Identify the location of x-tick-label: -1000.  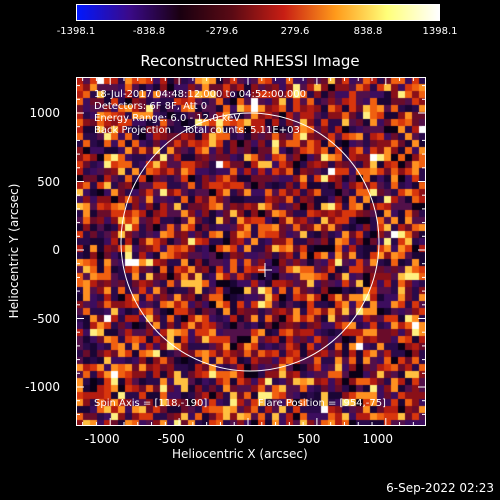
(102, 439).